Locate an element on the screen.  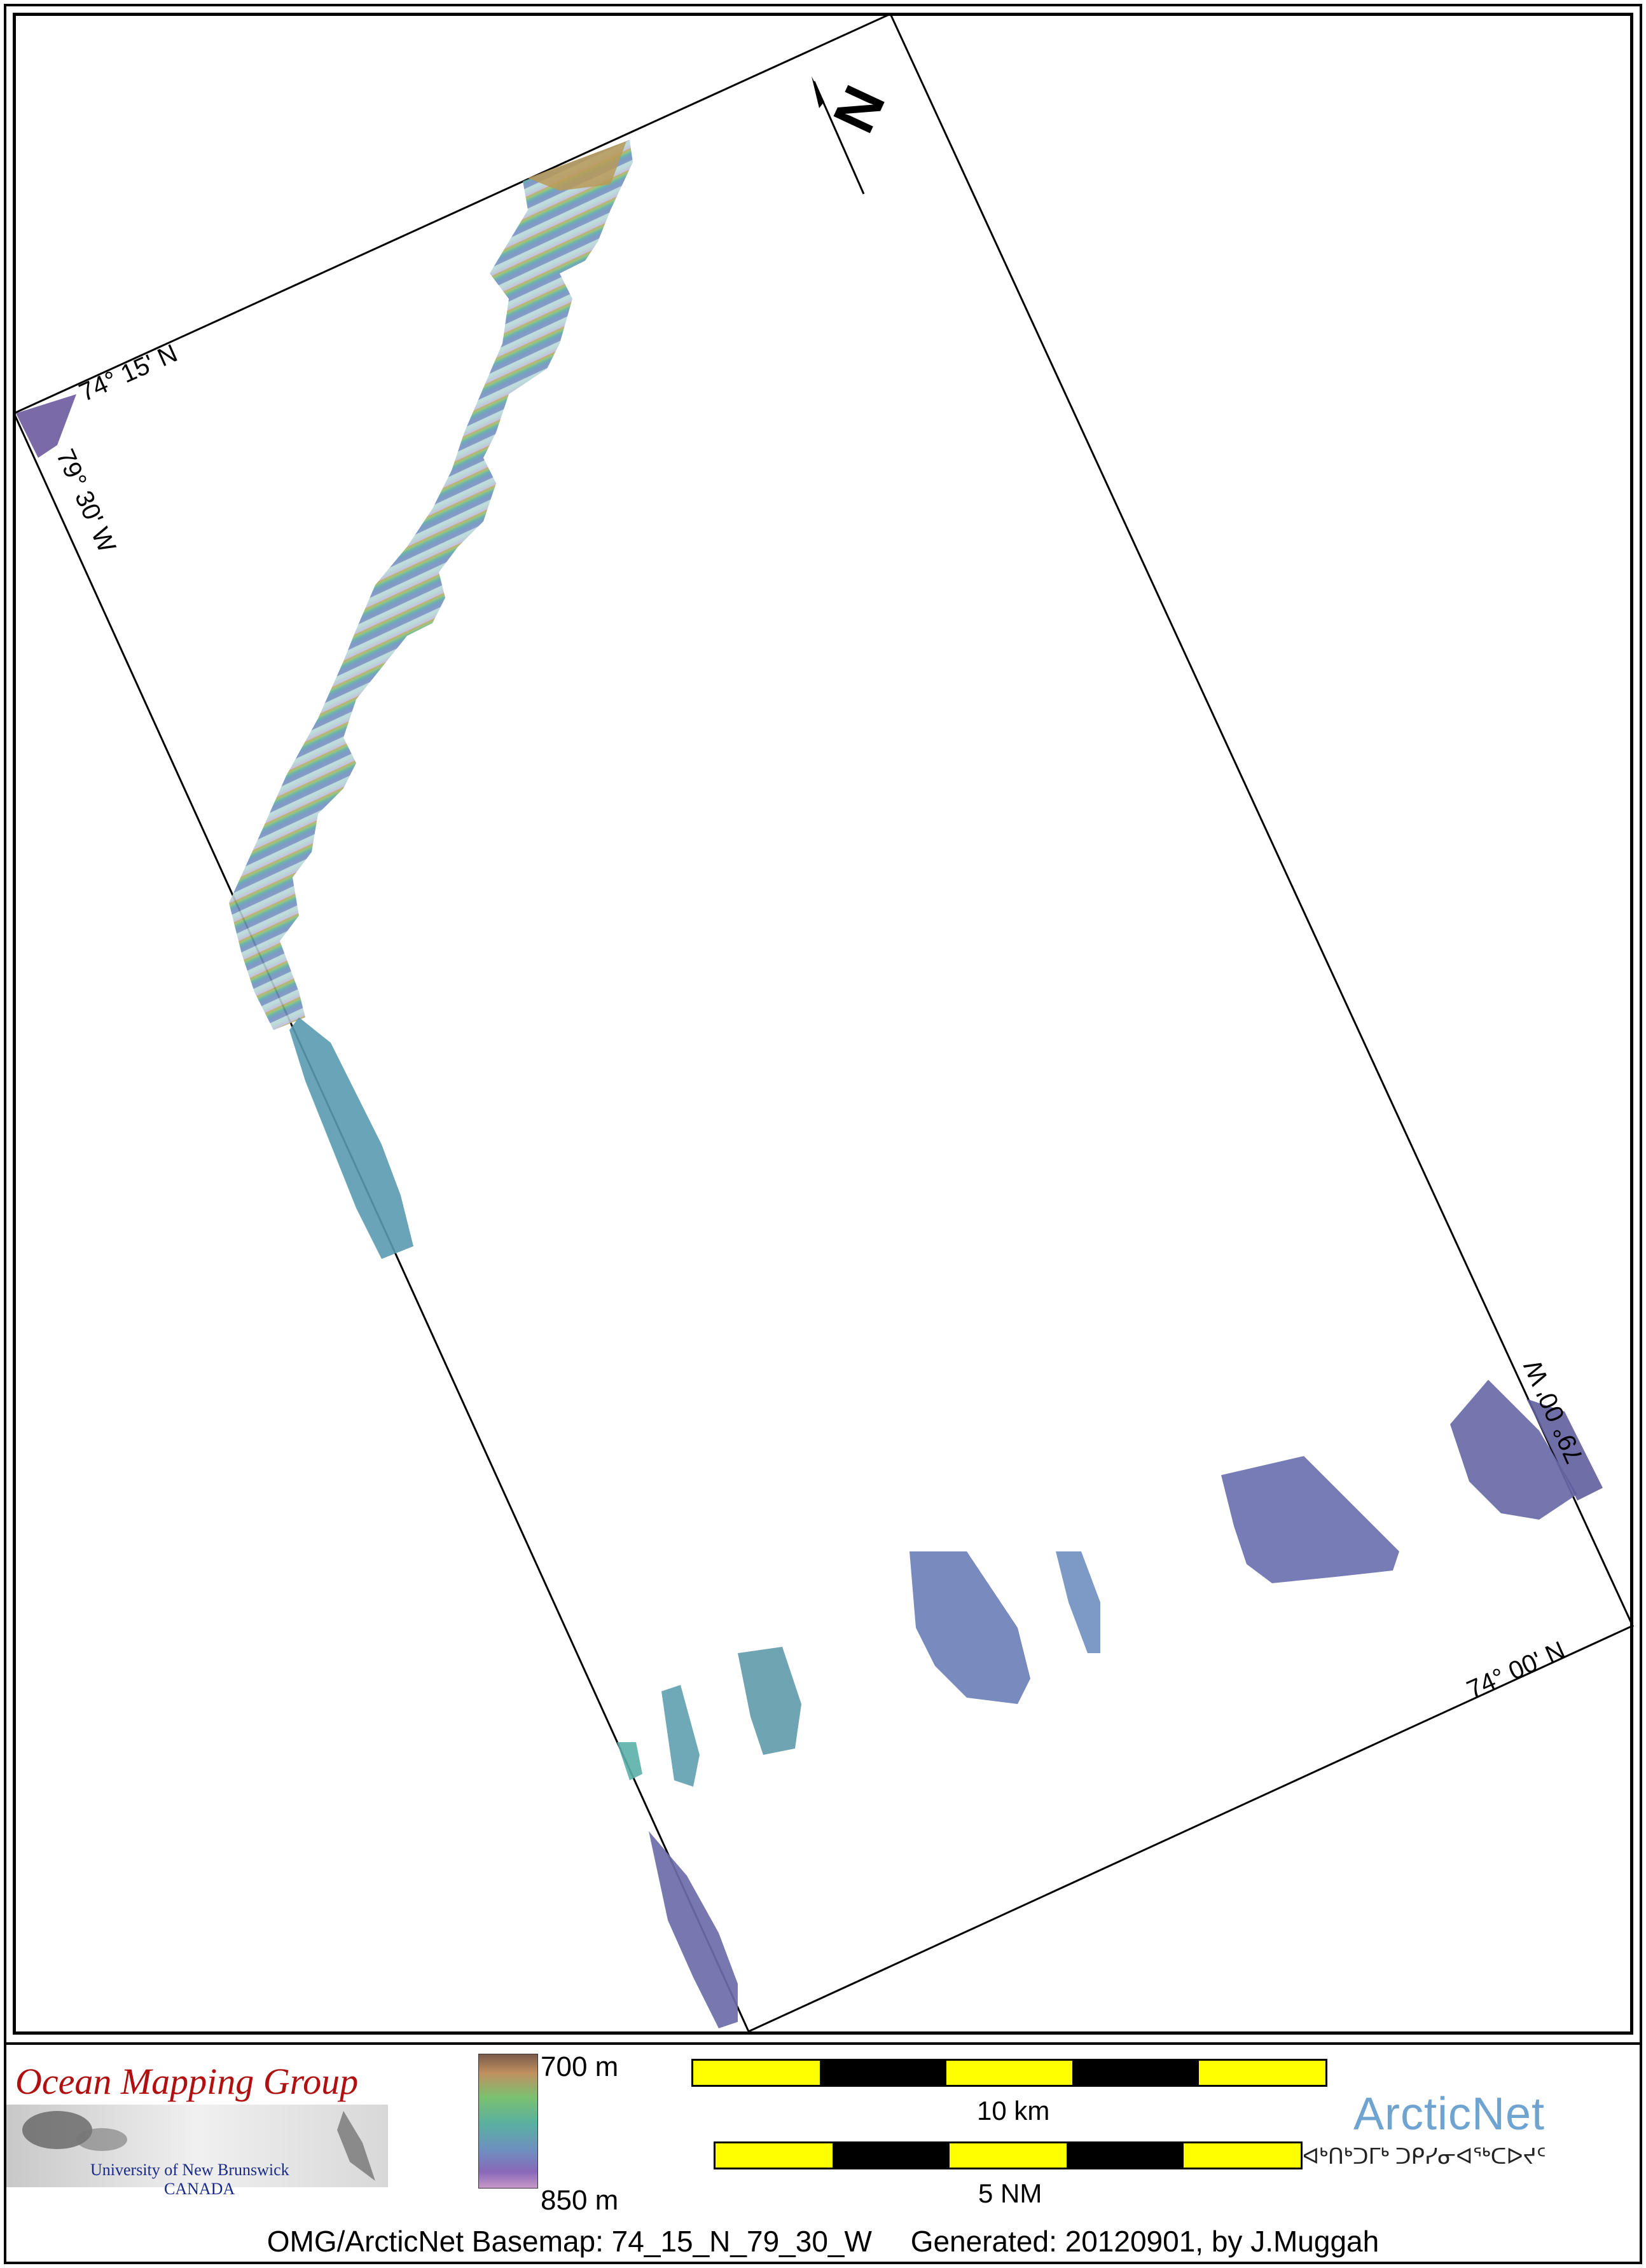
omg-university: University of New Brunswick is located at coordinates (189, 2170).